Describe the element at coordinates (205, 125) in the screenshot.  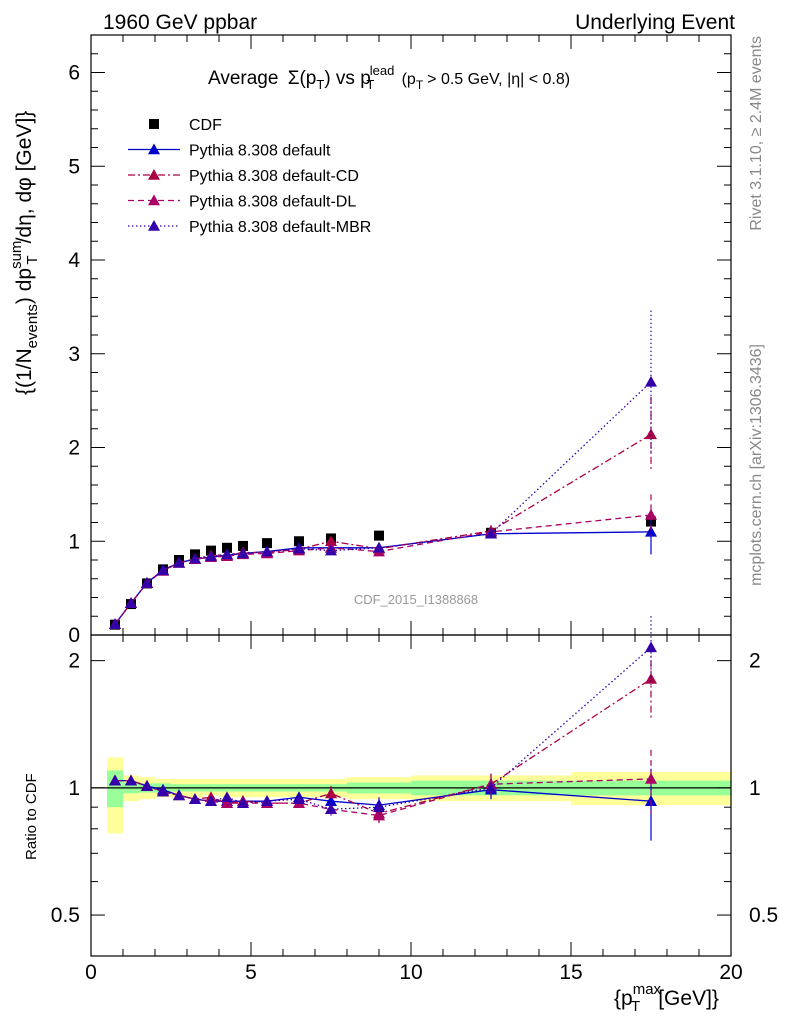
I see `legend-label: CDF` at that location.